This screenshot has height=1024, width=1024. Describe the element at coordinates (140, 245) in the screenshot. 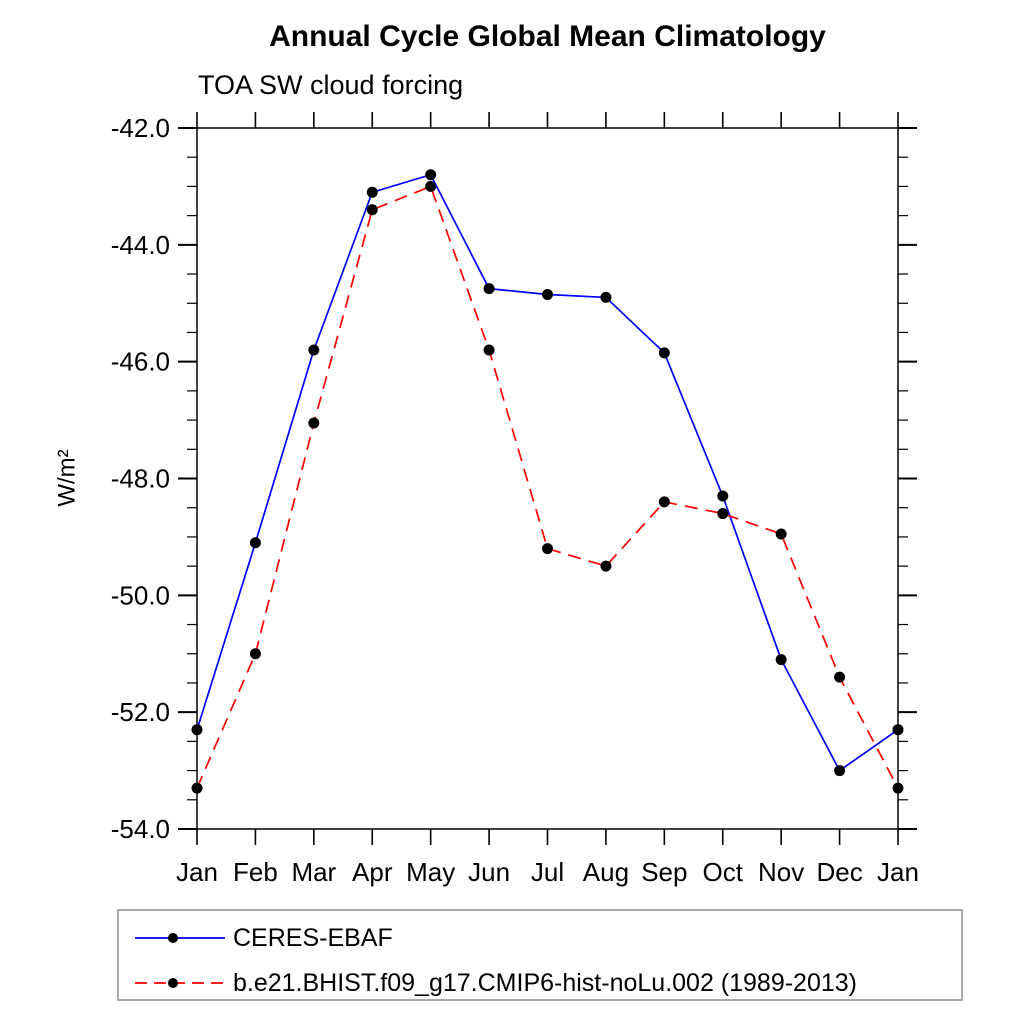

I see `y-tick-label: -44.0` at that location.